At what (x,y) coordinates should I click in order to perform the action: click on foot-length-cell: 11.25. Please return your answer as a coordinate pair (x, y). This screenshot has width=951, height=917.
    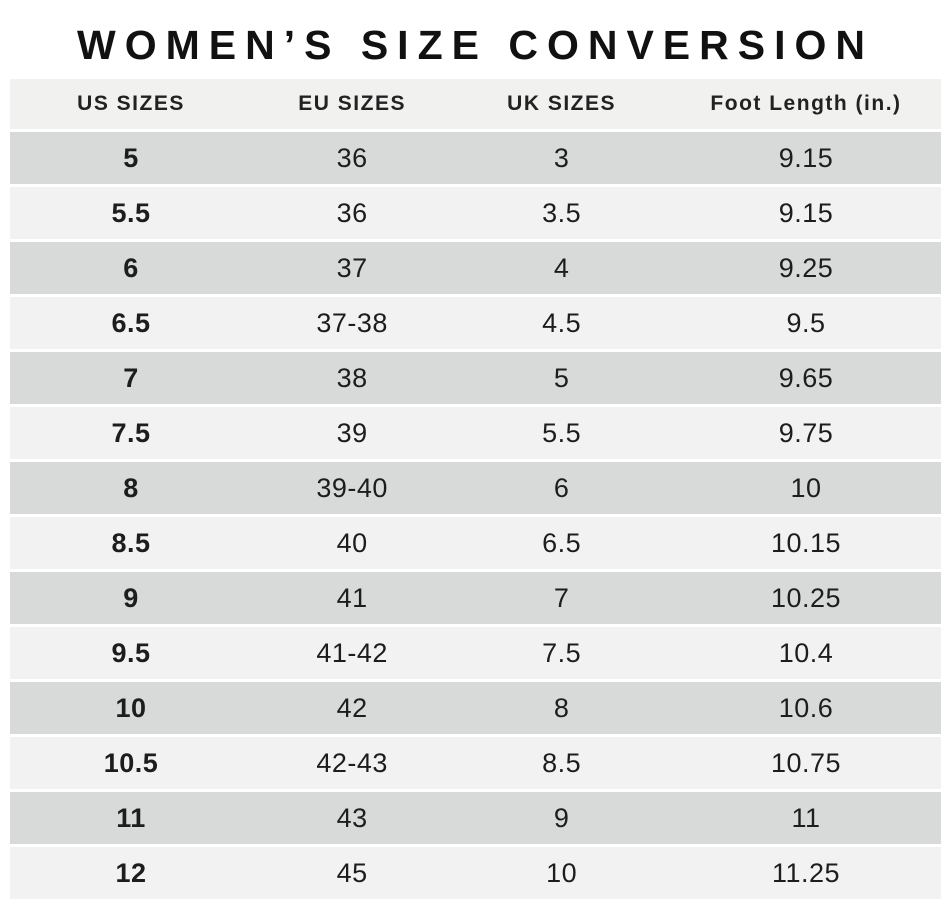
    Looking at the image, I should click on (805, 873).